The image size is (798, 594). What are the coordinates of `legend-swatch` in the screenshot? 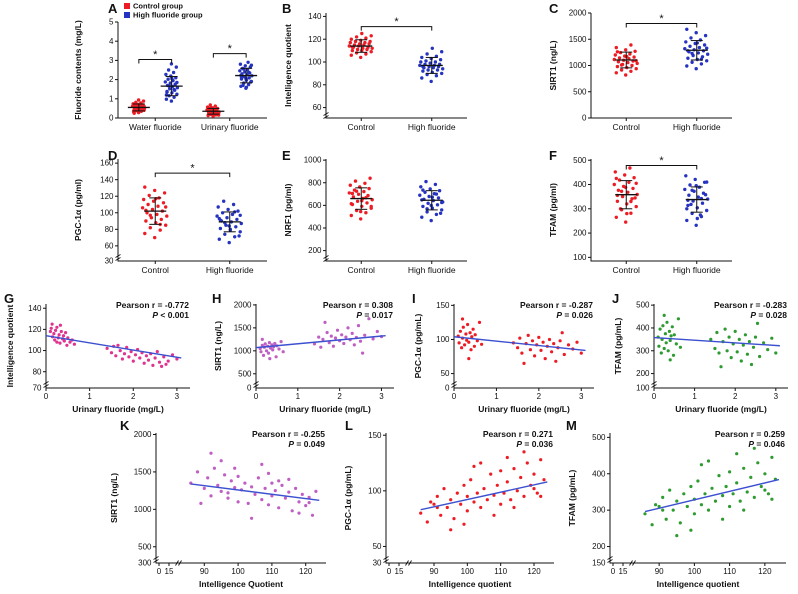 It's located at (127, 15).